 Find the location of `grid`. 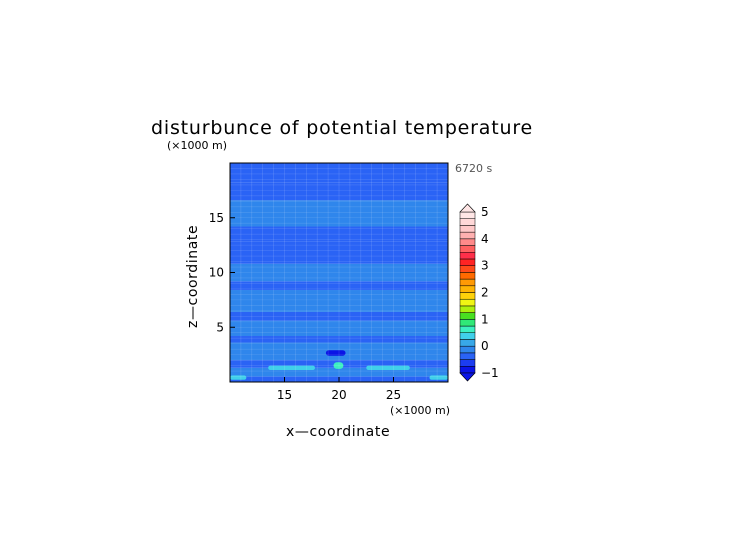

grid is located at coordinates (339, 272).